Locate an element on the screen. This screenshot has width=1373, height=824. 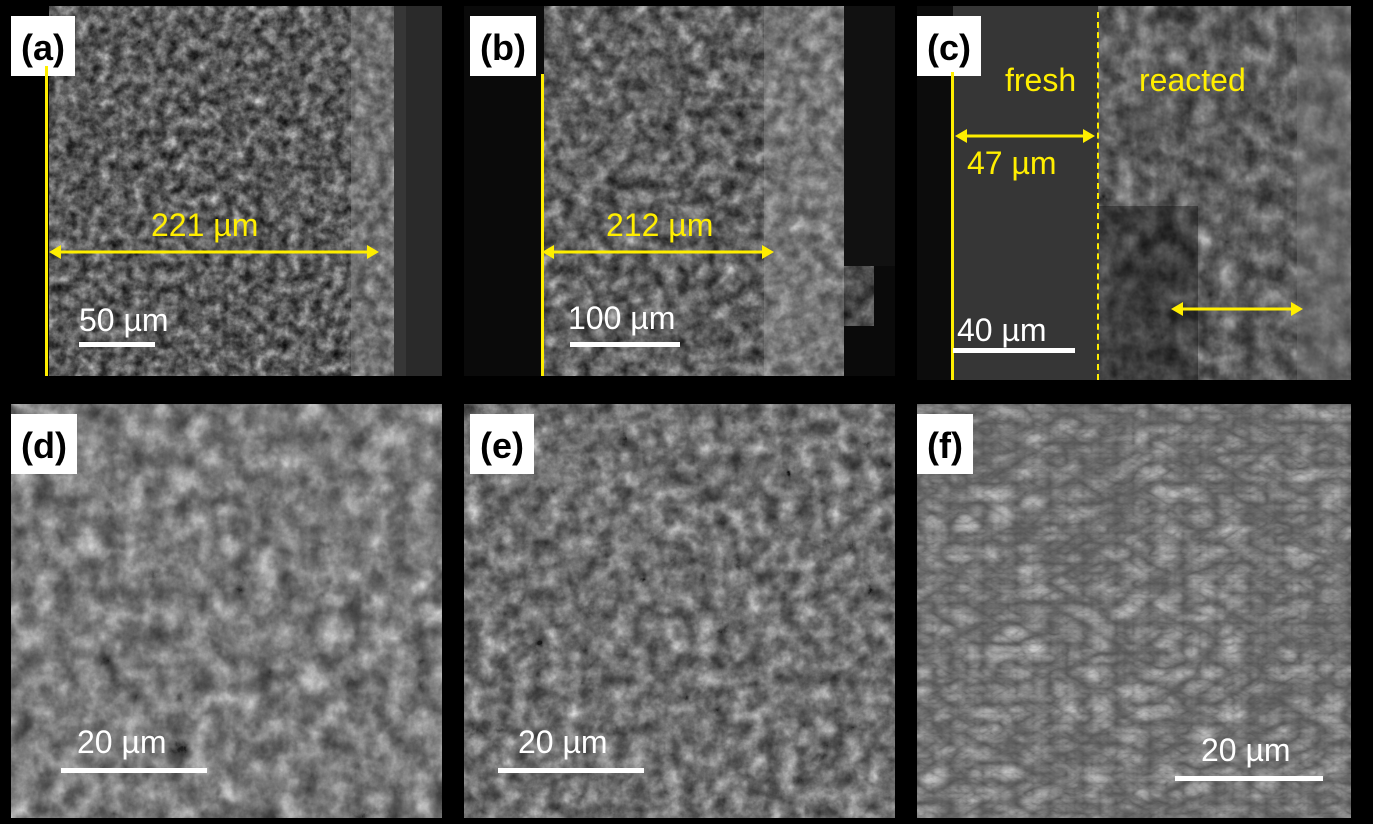
scale-bar-label-e: 20 µm is located at coordinates (563, 742).